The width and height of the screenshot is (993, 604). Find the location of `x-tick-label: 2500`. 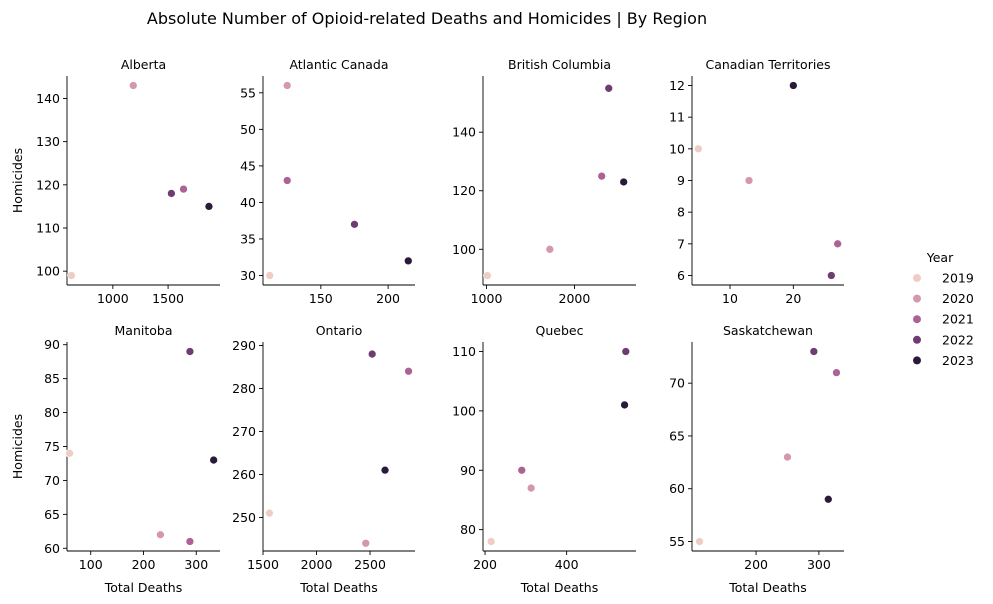

x-tick-label: 2500 is located at coordinates (370, 564).